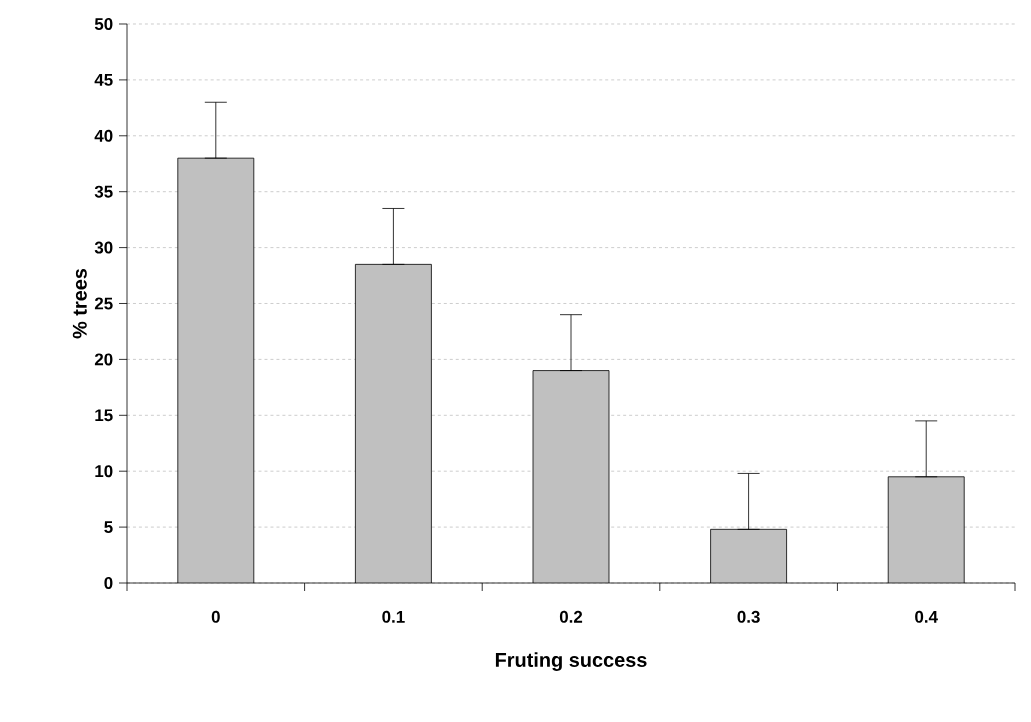 Image resolution: width=1031 pixels, height=722 pixels. What do you see at coordinates (571, 616) in the screenshot?
I see `x-tick-label: 0.2` at bounding box center [571, 616].